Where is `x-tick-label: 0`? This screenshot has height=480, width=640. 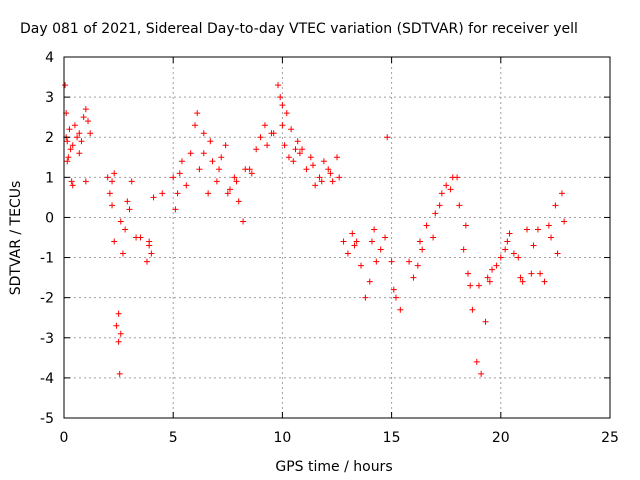 x-tick-label: 0 is located at coordinates (64, 438).